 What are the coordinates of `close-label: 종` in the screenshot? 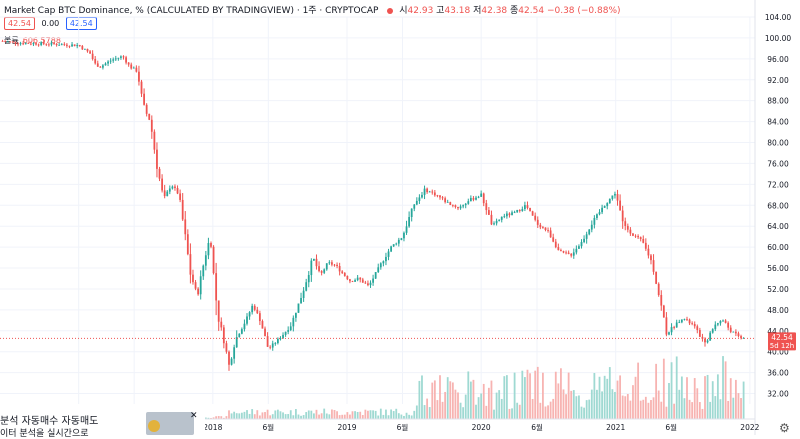 It's located at (514, 11).